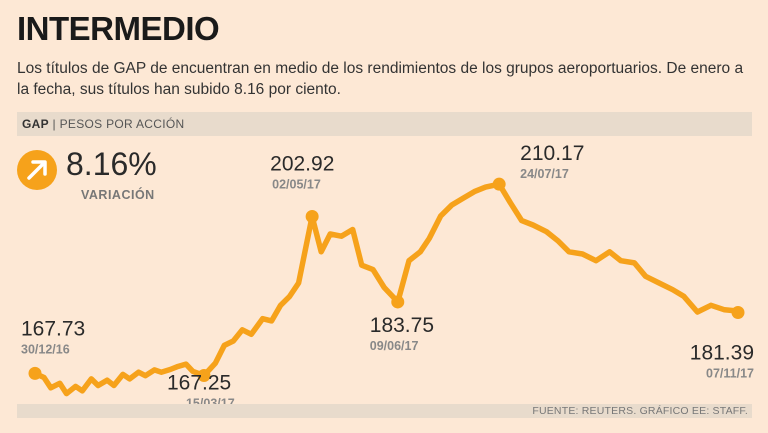 This screenshot has height=433, width=768. I want to click on variation-label: VARIACIÓN, so click(118, 195).